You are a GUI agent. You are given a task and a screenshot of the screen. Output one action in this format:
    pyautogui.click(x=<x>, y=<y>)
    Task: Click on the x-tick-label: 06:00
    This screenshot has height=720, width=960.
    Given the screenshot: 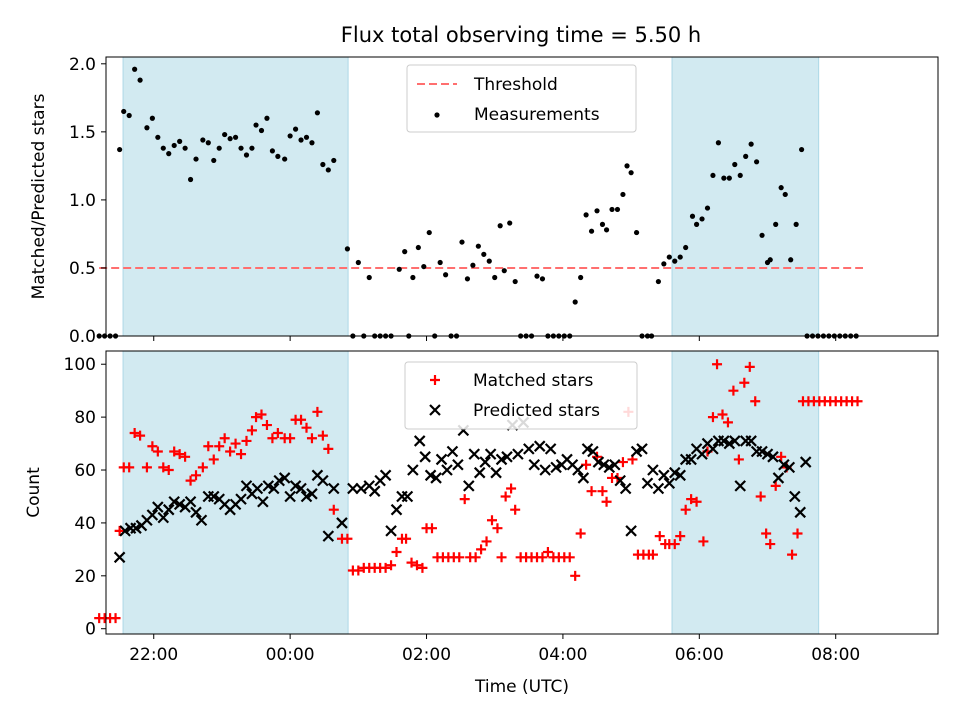 What is the action you would take?
    pyautogui.click(x=699, y=655)
    